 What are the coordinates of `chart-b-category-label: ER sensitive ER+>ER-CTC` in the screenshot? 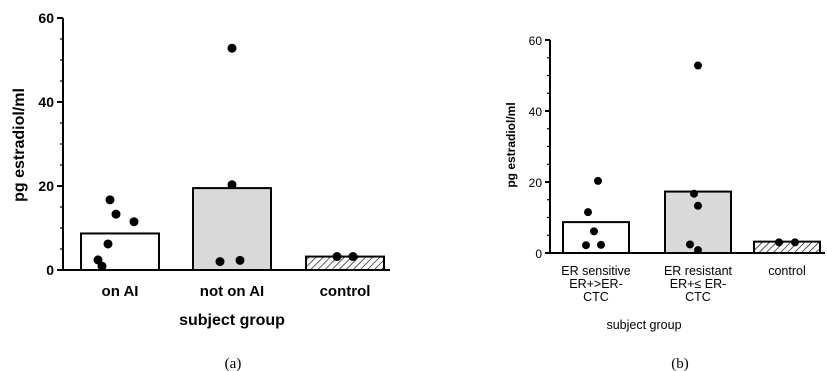 It's located at (596, 284).